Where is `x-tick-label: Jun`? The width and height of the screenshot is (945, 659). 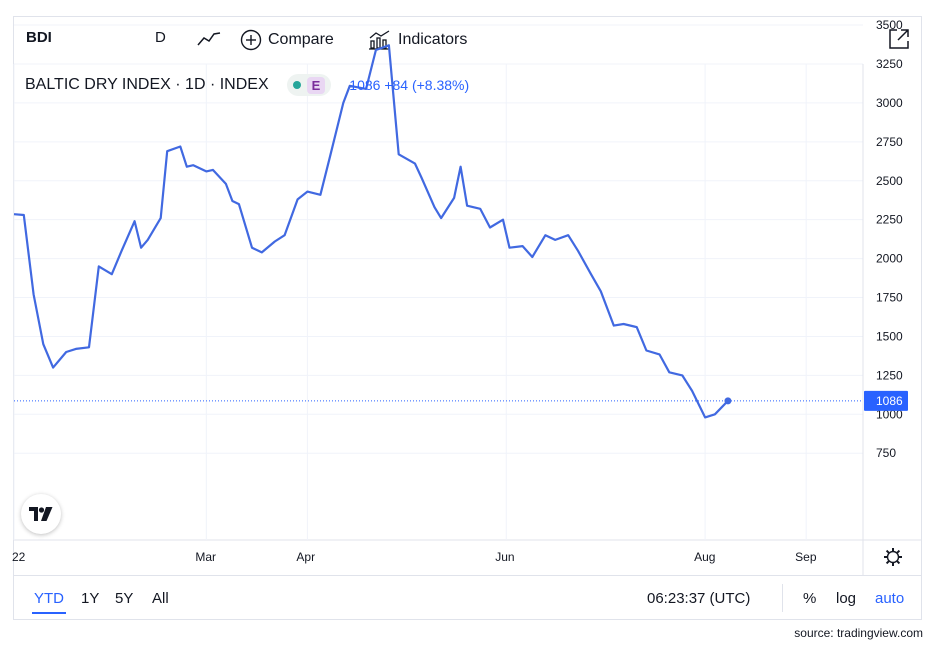 x-tick-label: Jun is located at coordinates (504, 557).